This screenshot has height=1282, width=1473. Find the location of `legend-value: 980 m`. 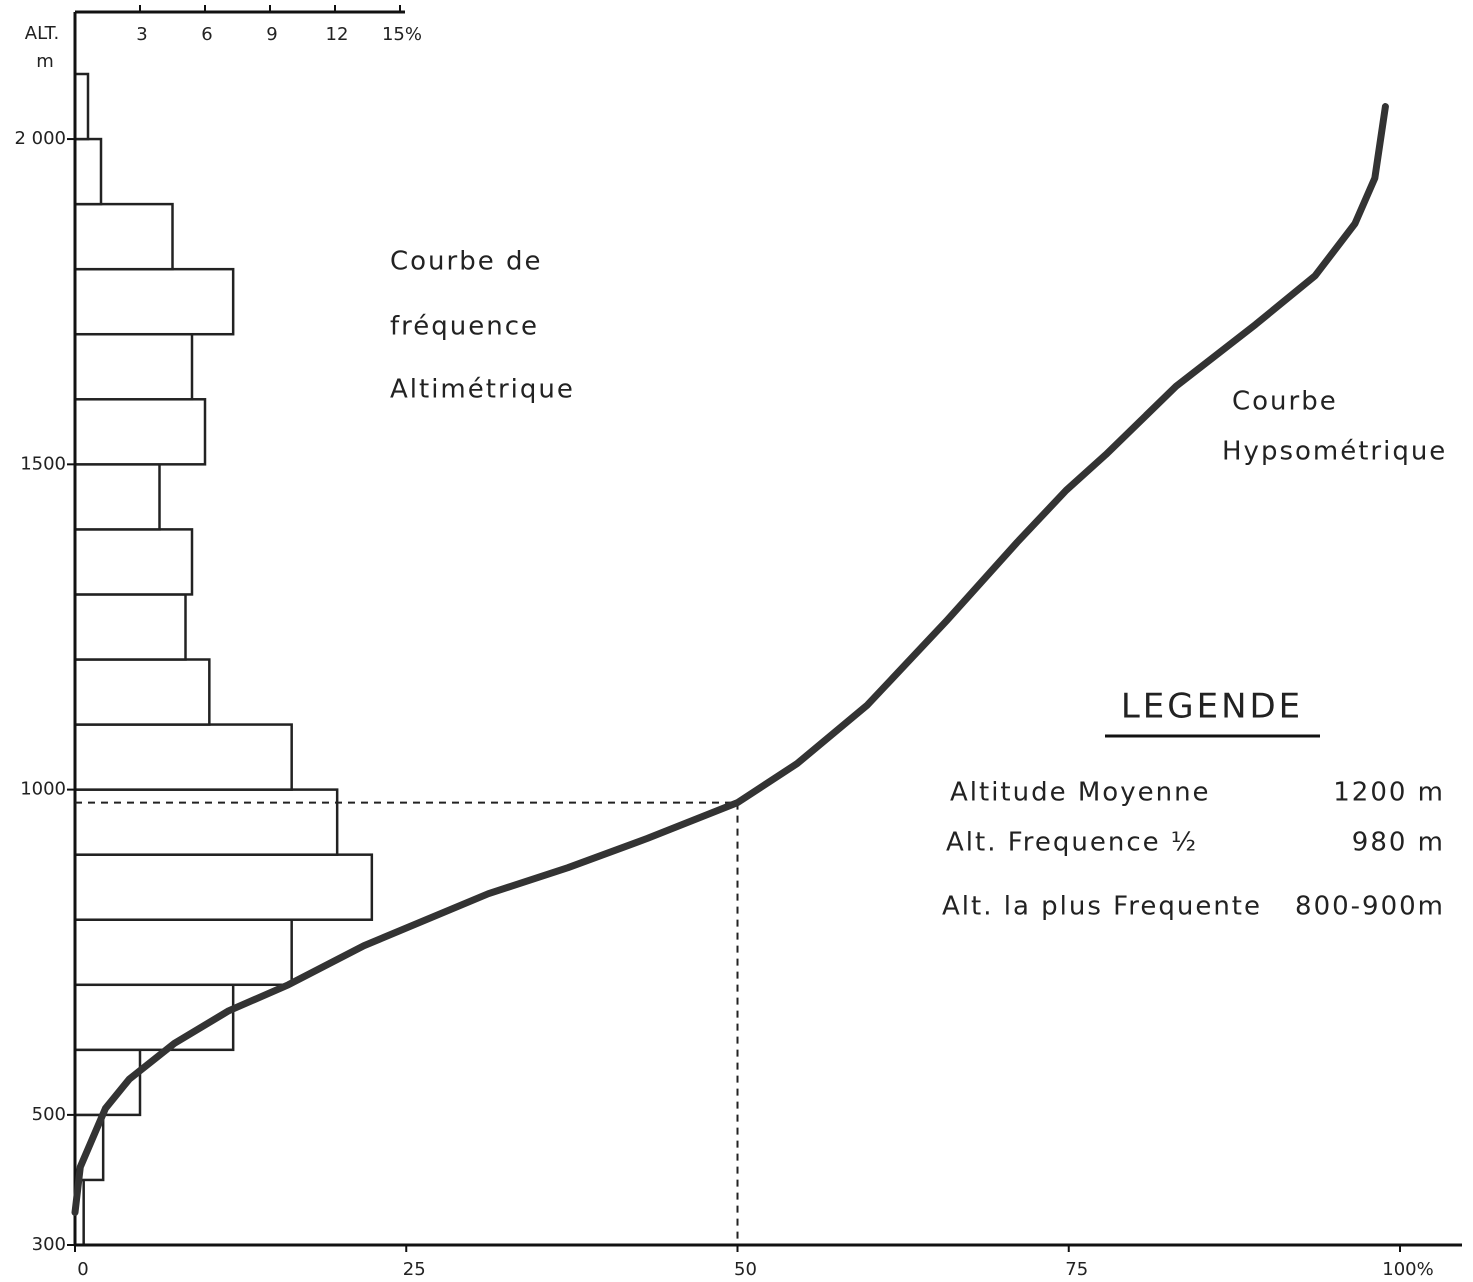

legend-value: 980 m is located at coordinates (1398, 843).